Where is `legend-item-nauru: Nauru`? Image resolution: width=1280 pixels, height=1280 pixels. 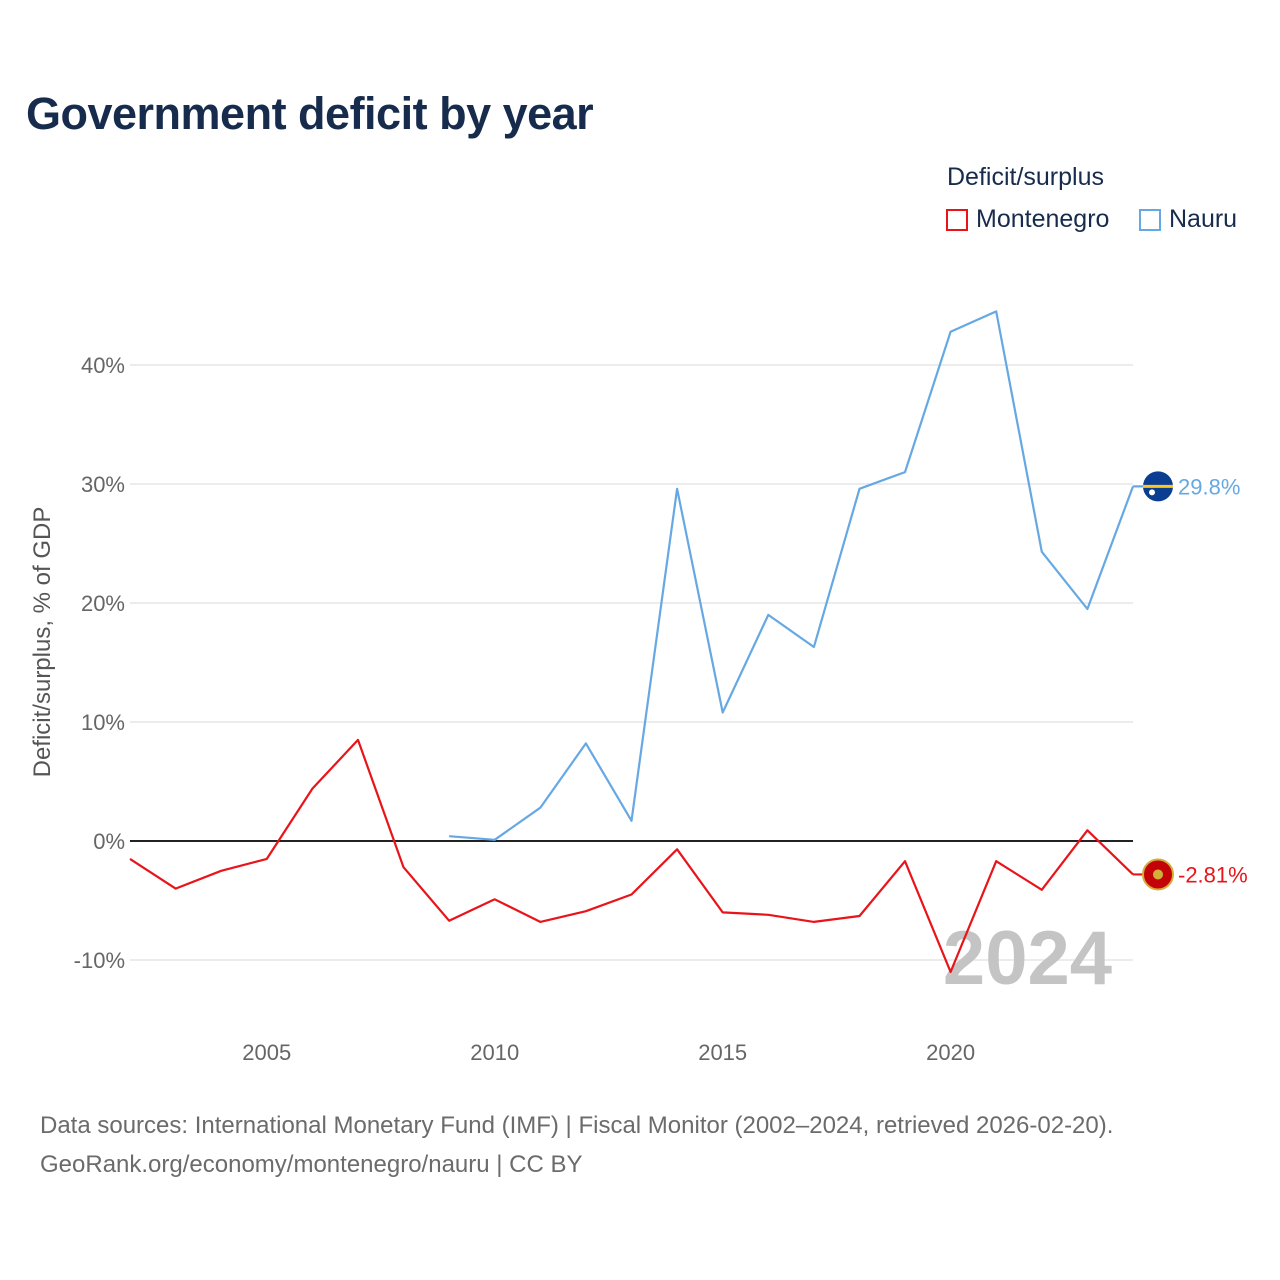 legend-item-nauru: Nauru is located at coordinates (1188, 219).